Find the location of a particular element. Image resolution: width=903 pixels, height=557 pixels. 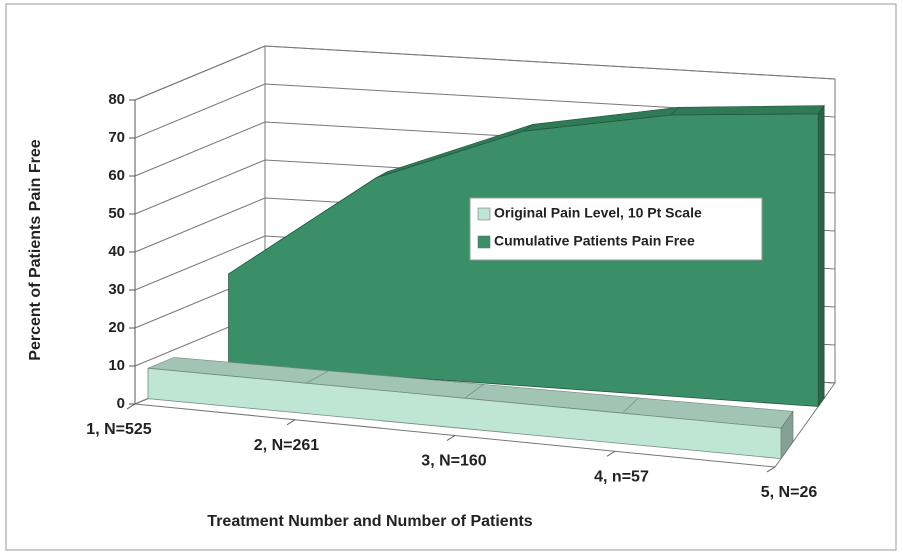

y-tick-label: 30 is located at coordinates (116, 289).